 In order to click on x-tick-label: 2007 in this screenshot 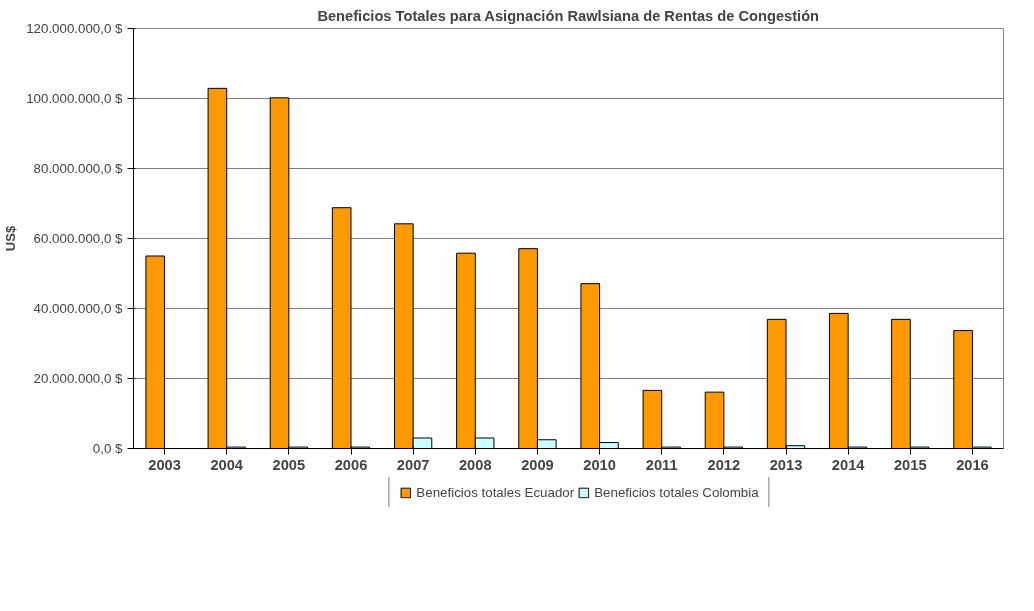, I will do `click(413, 464)`.